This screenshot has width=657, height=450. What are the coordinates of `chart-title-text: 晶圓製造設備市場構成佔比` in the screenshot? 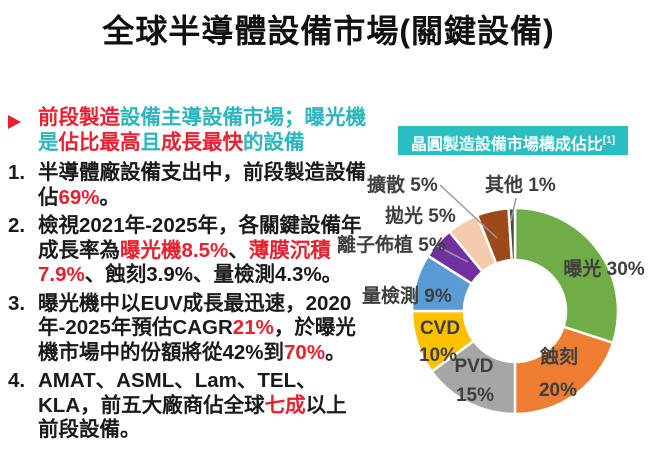 It's located at (506, 145).